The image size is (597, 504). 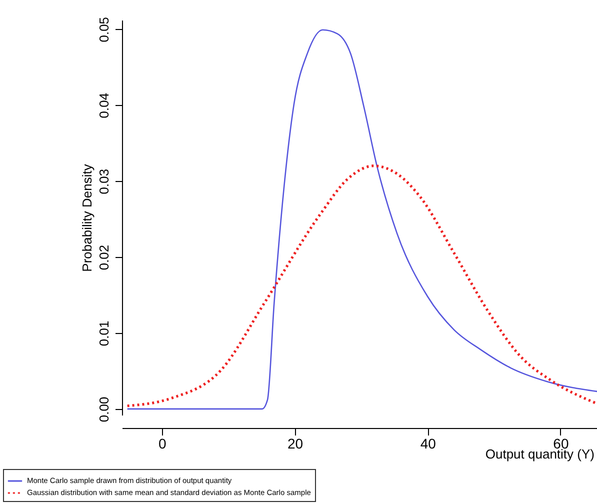 What do you see at coordinates (104, 181) in the screenshot?
I see `y-tick-label: 0.03` at bounding box center [104, 181].